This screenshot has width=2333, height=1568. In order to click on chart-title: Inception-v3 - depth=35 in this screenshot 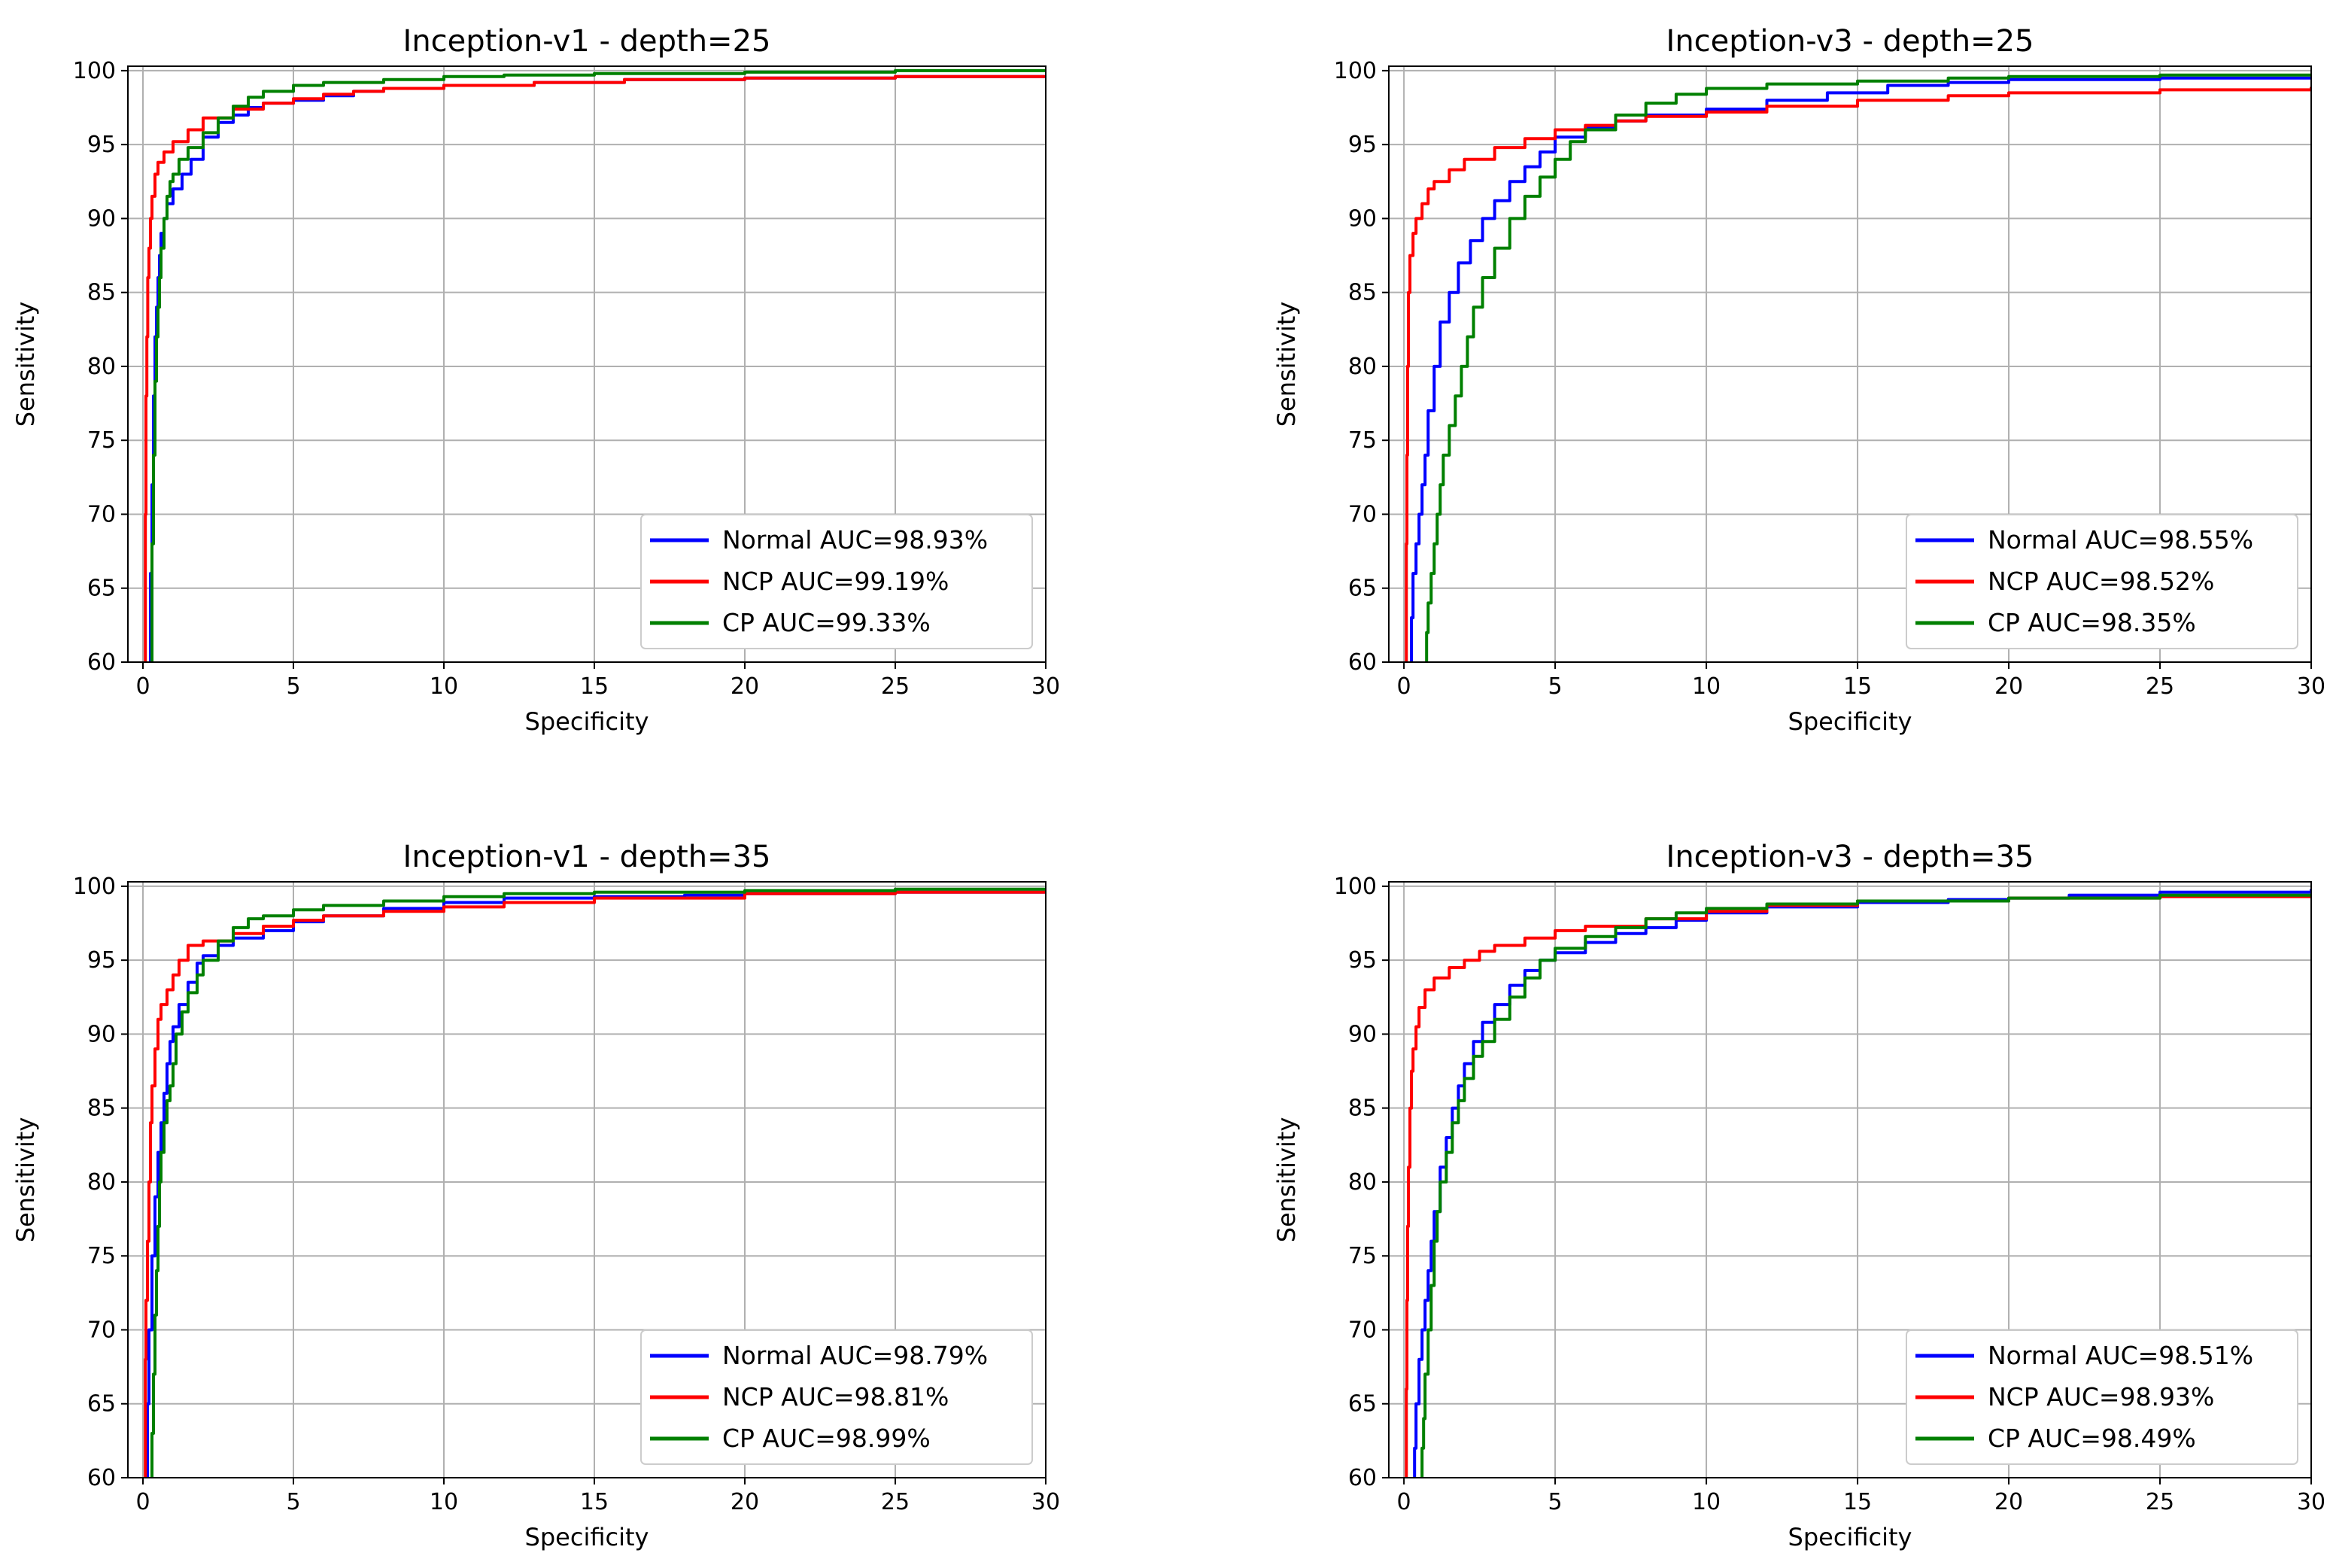, I will do `click(1850, 857)`.